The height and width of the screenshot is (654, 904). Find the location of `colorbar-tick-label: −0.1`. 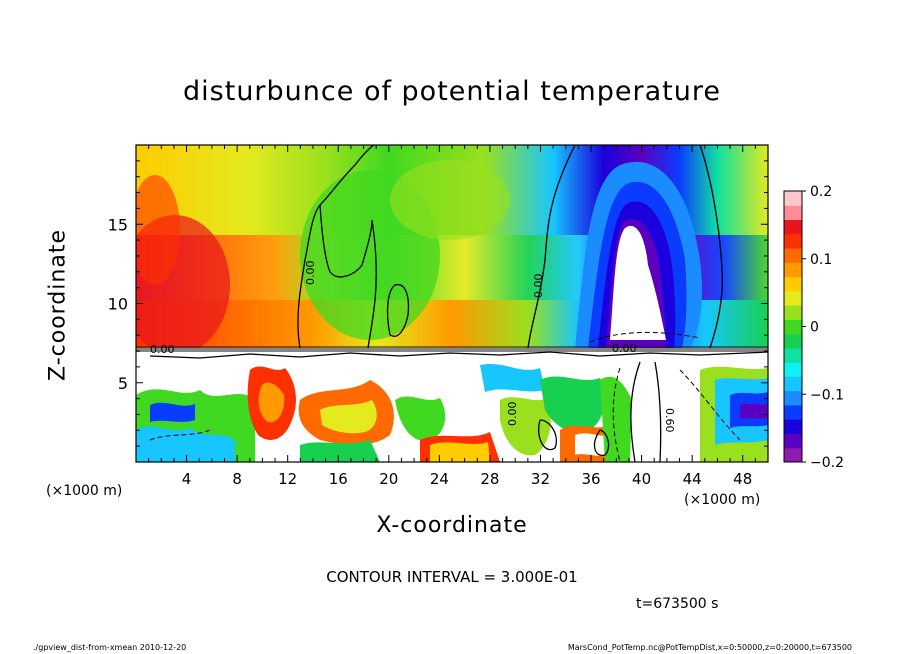

colorbar-tick-label: −0.1 is located at coordinates (827, 395).